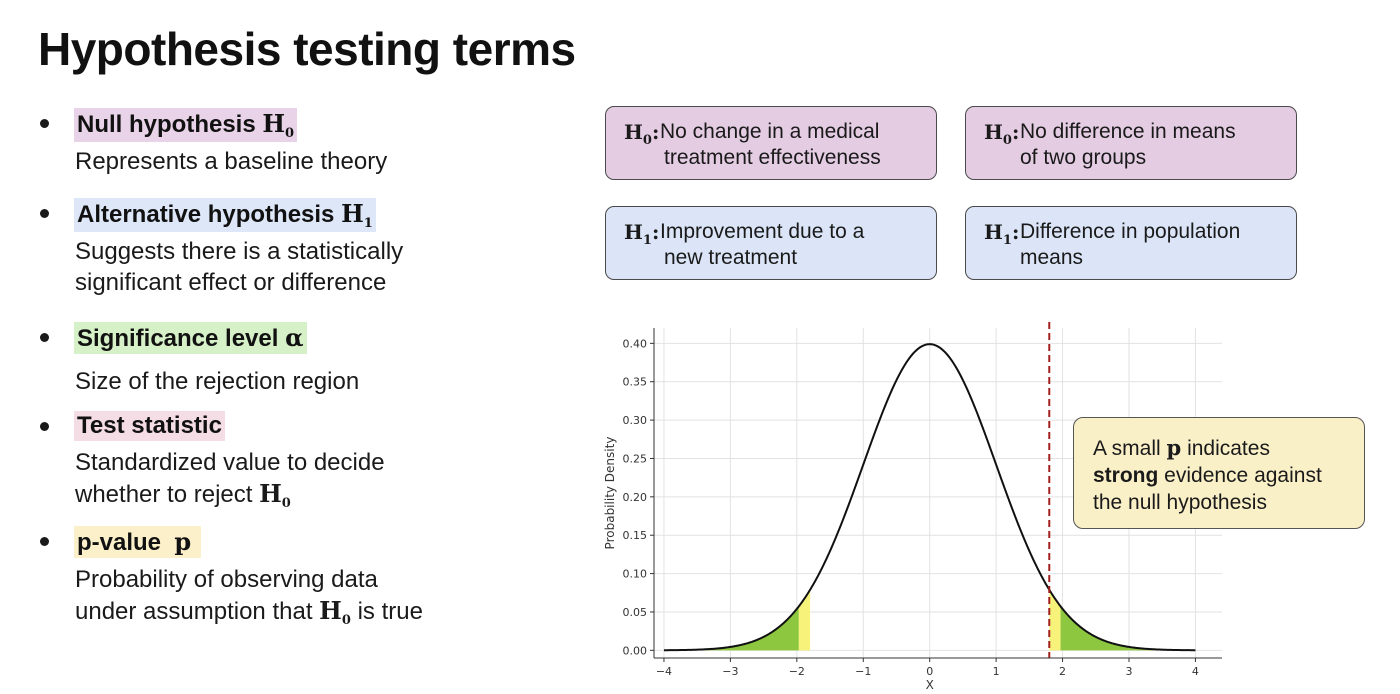 The height and width of the screenshot is (694, 1400). I want to click on y-tick-labels: 0.00 0.05 0.10 0.15 0.20 0.25 0.30 0.35 0.40, so click(635, 497).